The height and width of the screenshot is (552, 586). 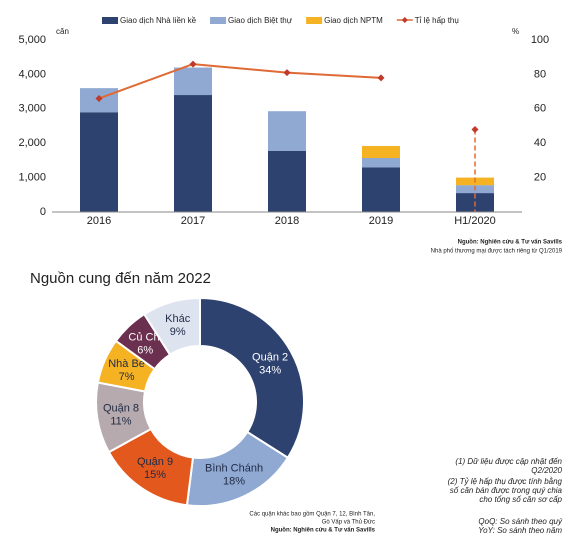 I want to click on y-tick-label: 0, so click(x=43, y=212).